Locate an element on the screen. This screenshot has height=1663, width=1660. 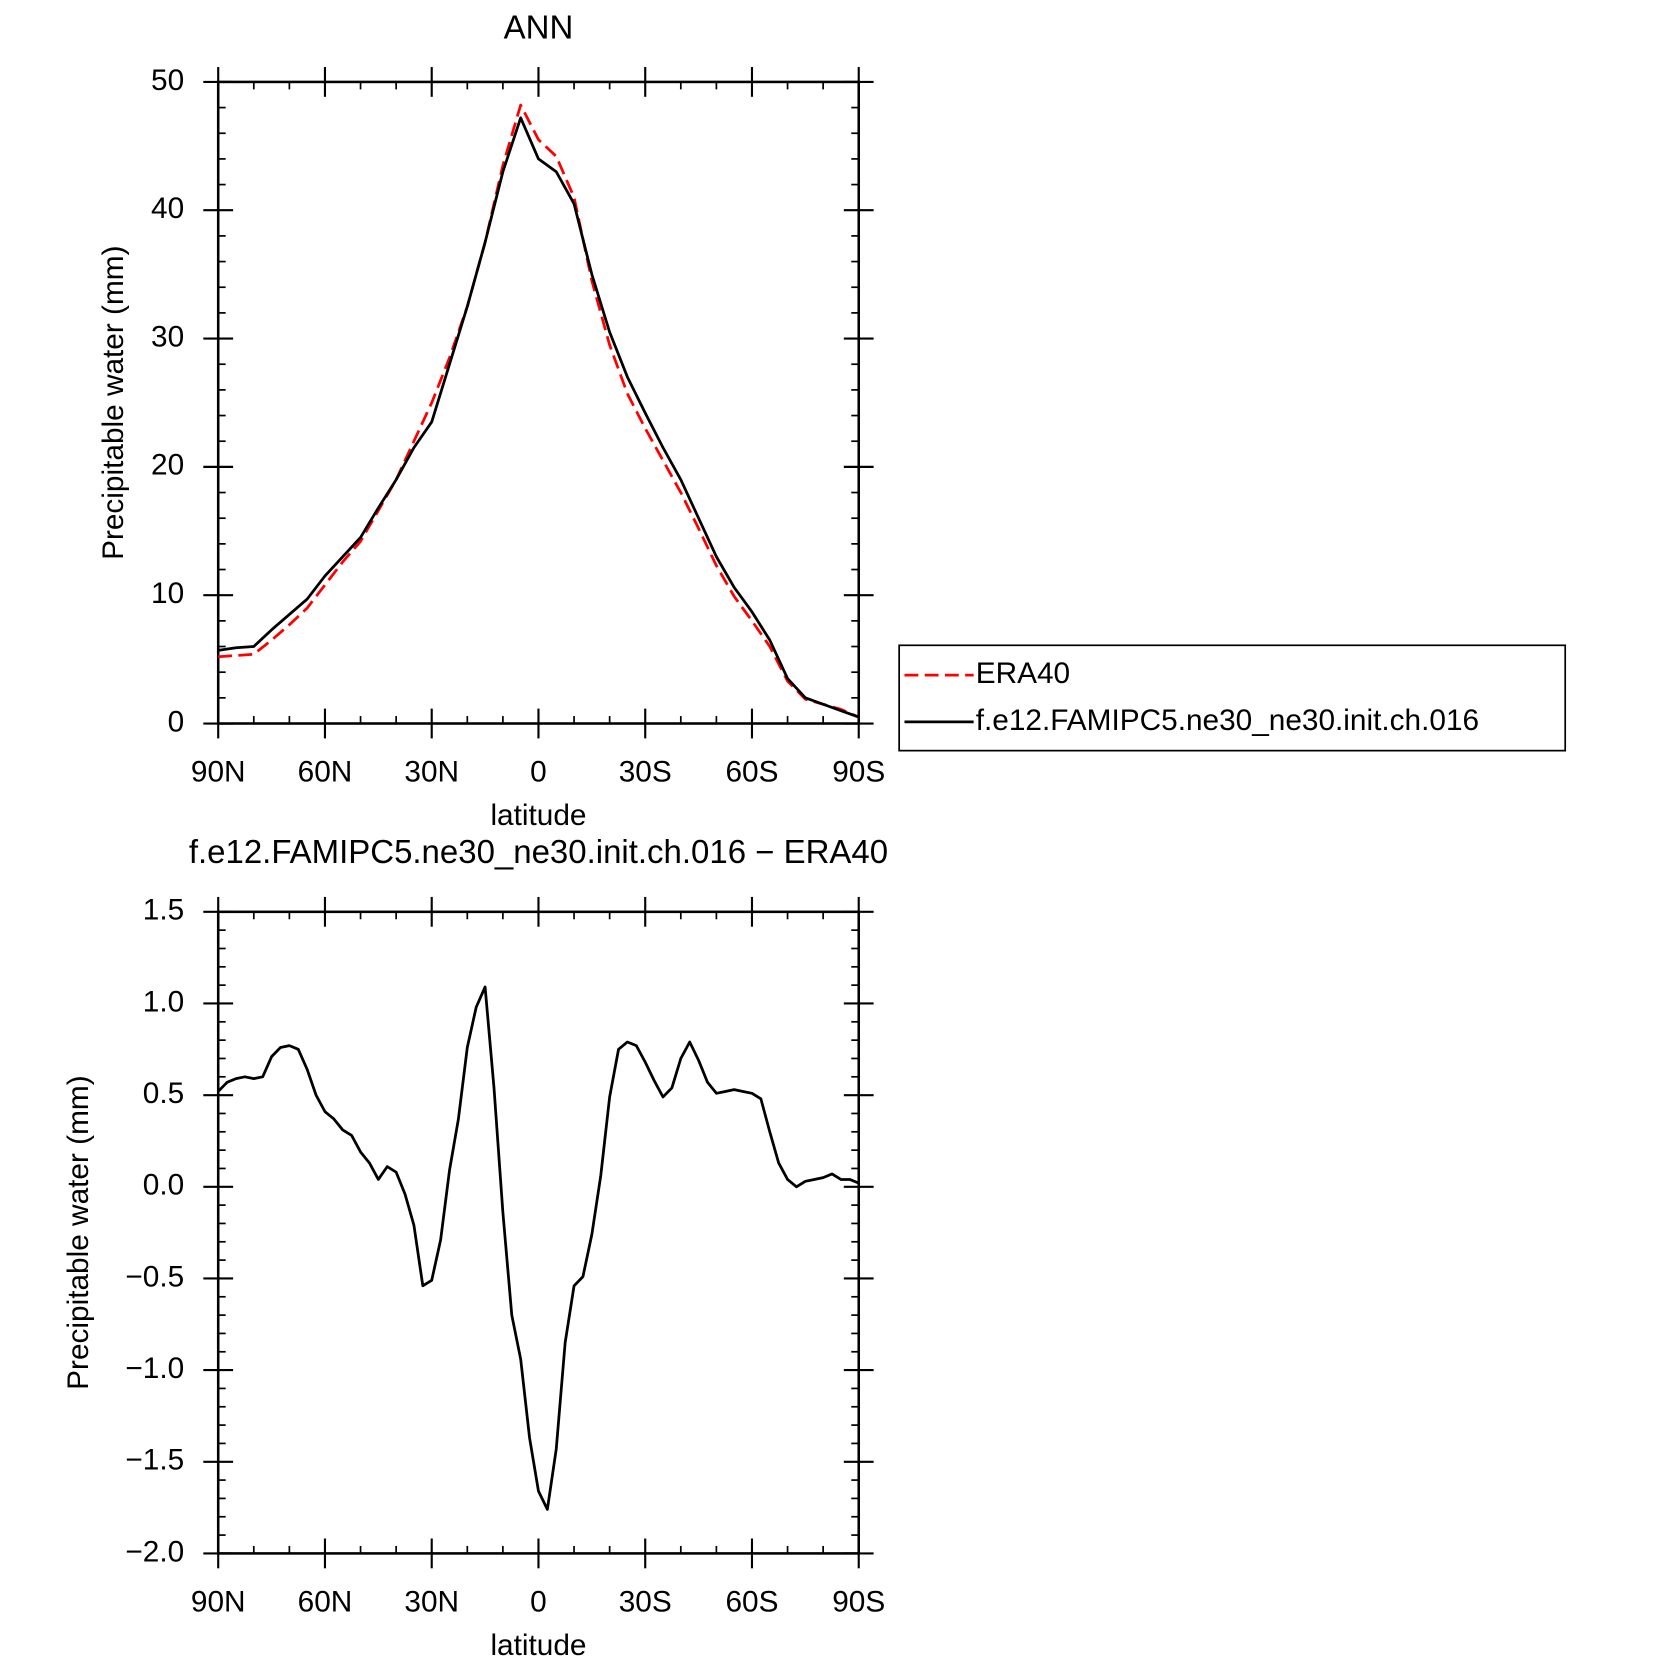
y-tick-label: 20 is located at coordinates (167, 465).